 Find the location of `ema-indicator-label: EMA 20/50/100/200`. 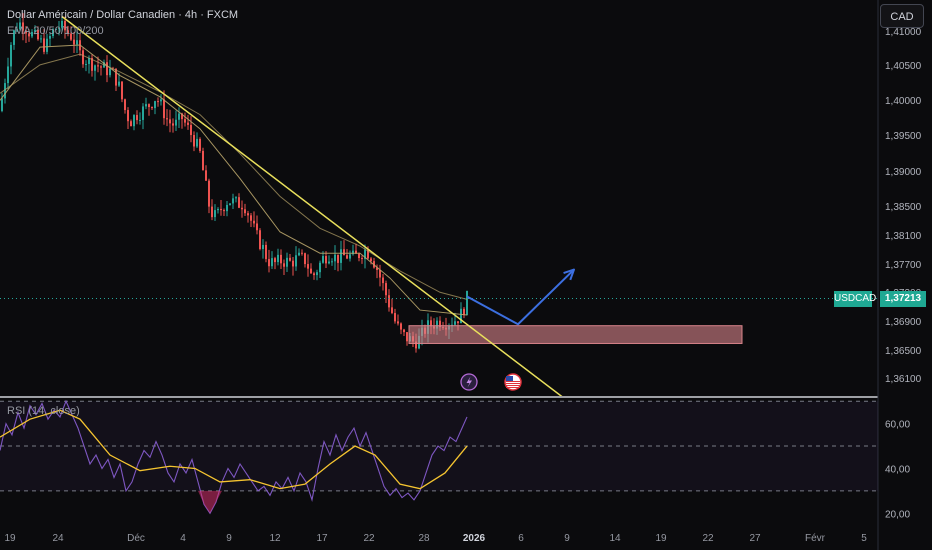

ema-indicator-label: EMA 20/50/100/200 is located at coordinates (55, 31).